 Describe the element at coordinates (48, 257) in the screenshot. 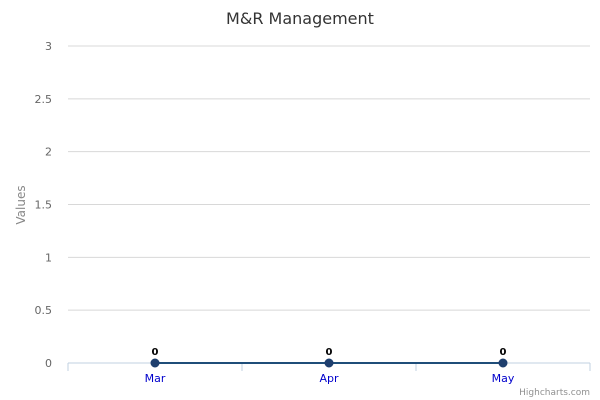

I see `y-tick-label: 1` at that location.